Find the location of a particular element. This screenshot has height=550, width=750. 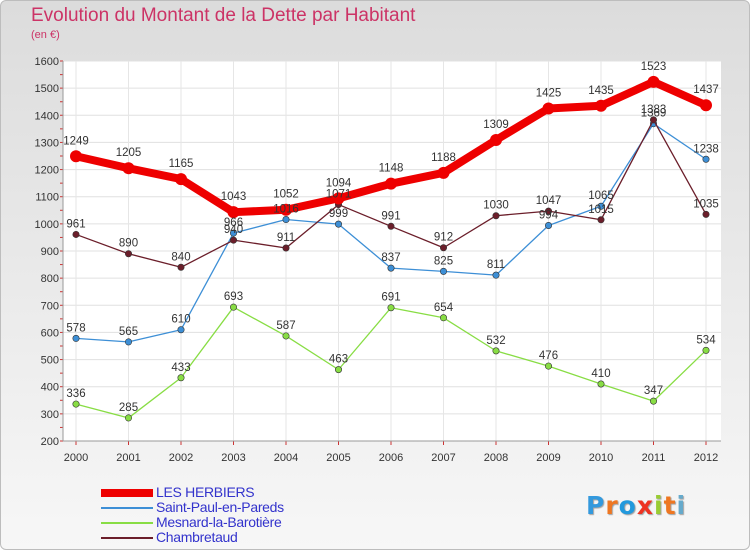

data-label-les-herbiers: 1523 is located at coordinates (654, 67).